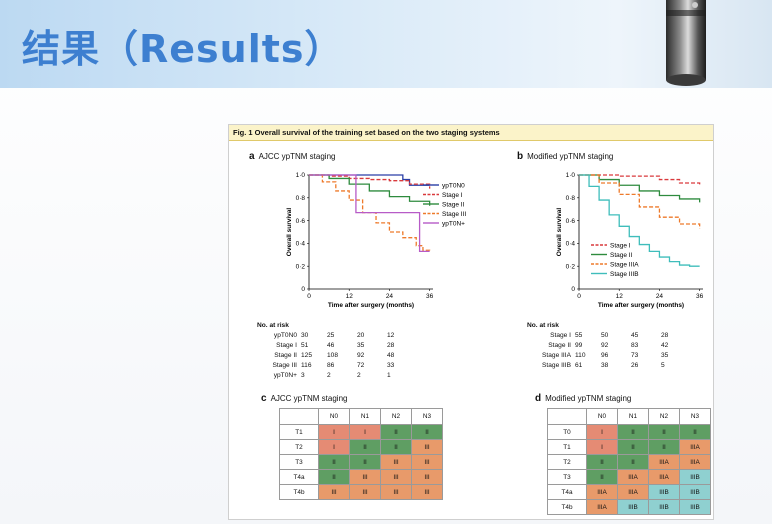 The width and height of the screenshot is (772, 524). What do you see at coordinates (337, 346) in the screenshot?
I see `risk-row: Stage I 51 46 35 28` at bounding box center [337, 346].